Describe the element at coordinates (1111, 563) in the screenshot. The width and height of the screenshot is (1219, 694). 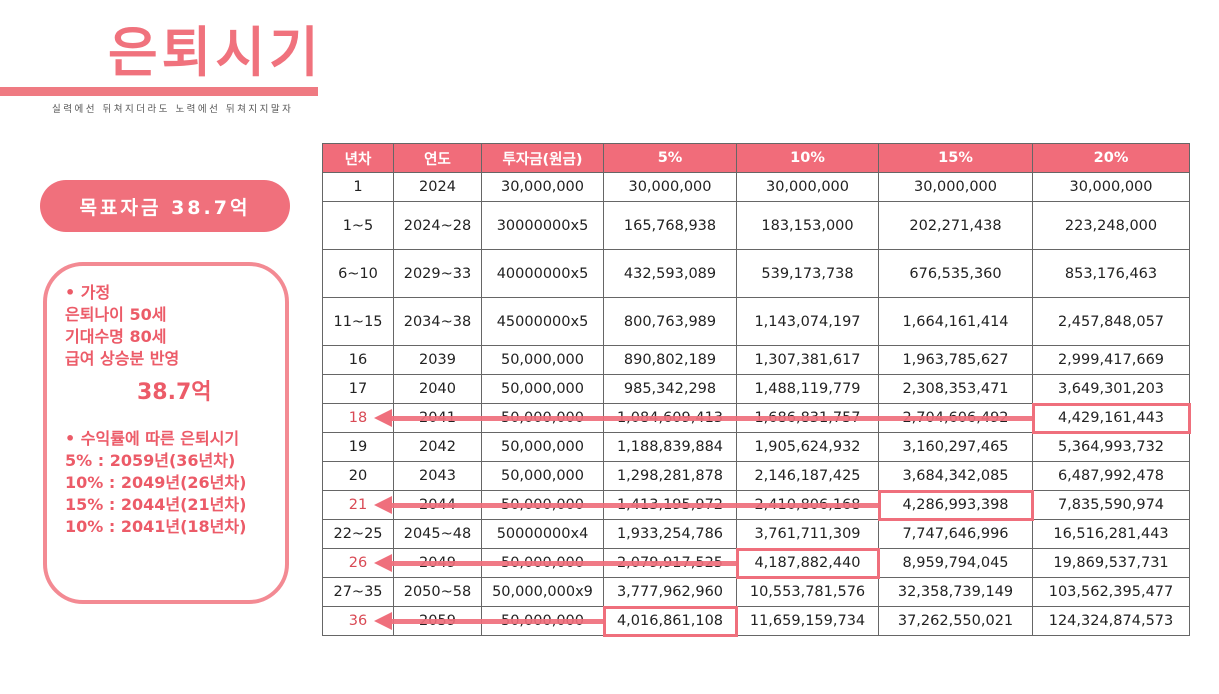
I see `table-cell: 19,869,537,731` at that location.